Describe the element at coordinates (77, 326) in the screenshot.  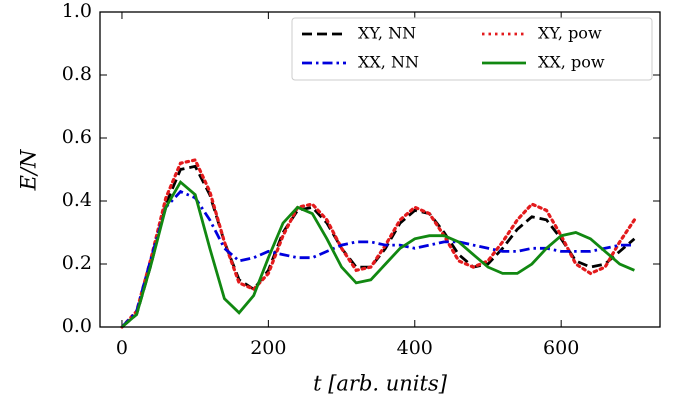
I see `y-tick-label: 0.0` at that location.